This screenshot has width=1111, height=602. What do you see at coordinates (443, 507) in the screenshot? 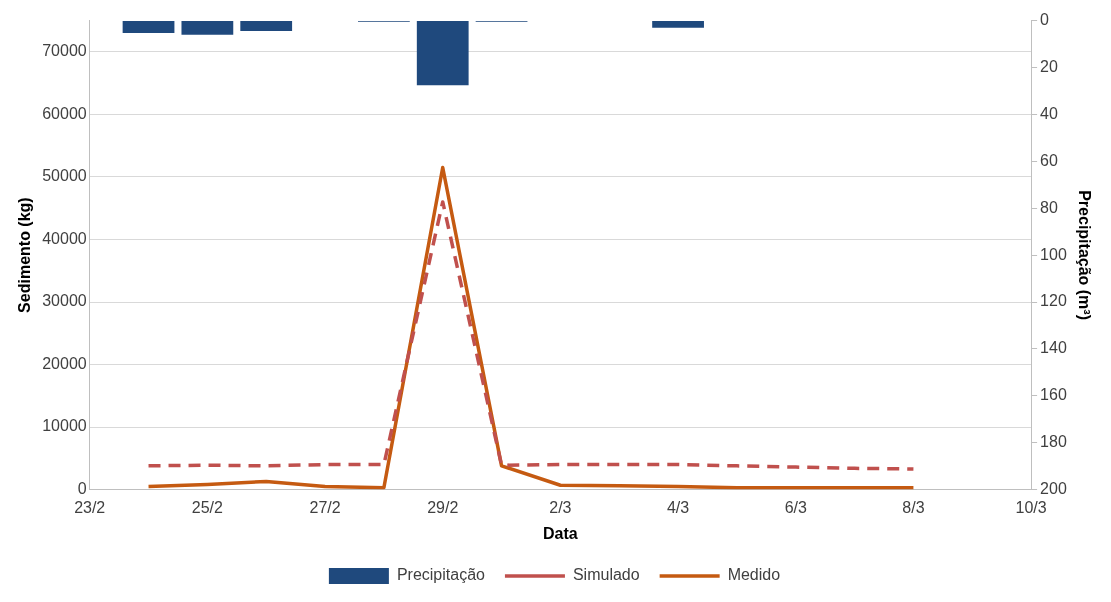
I see `x-tick-label: 29/2` at bounding box center [443, 507].